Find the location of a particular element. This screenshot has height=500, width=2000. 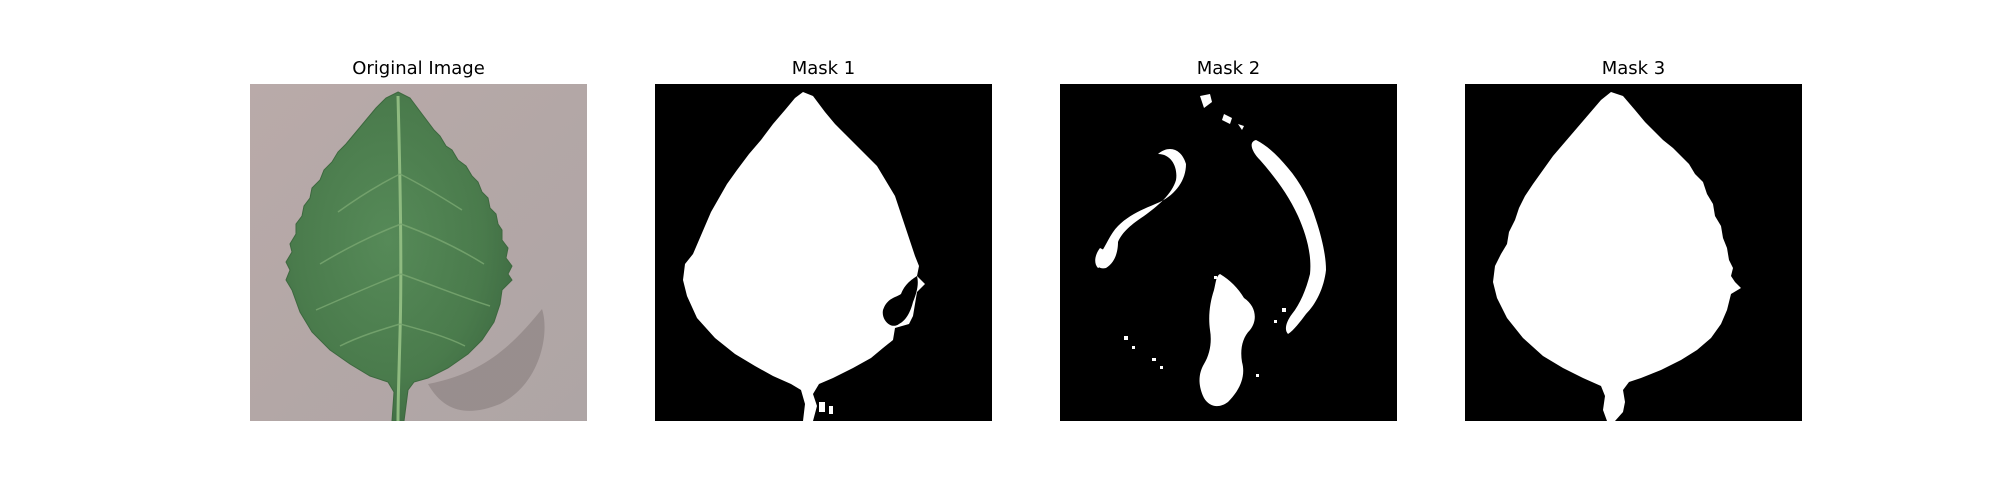

panel-title: Mask 3 is located at coordinates (1633, 68).